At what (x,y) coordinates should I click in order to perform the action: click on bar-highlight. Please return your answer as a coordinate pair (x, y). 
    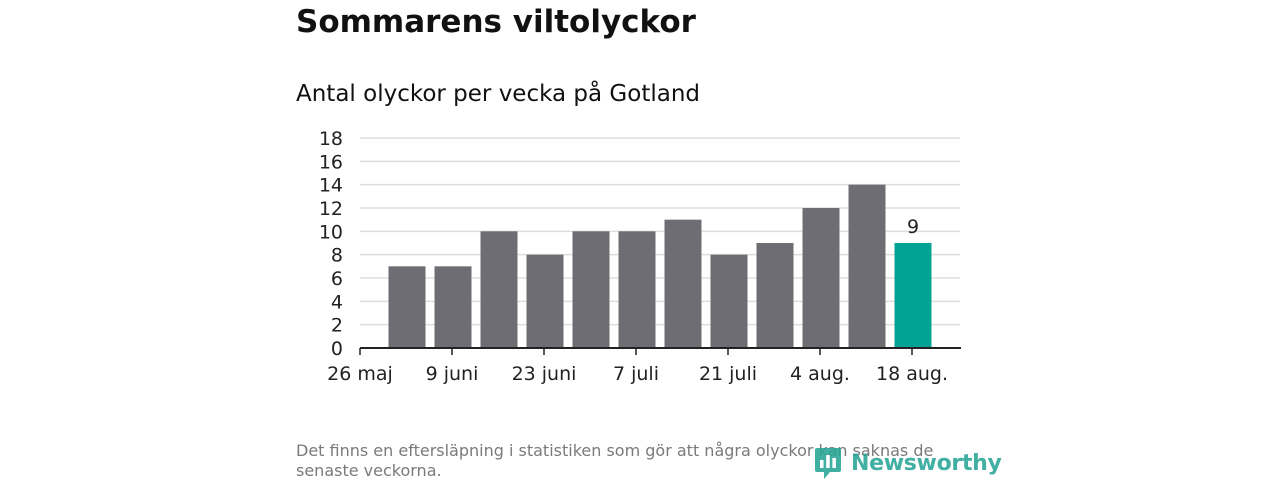
    Looking at the image, I should click on (913, 295).